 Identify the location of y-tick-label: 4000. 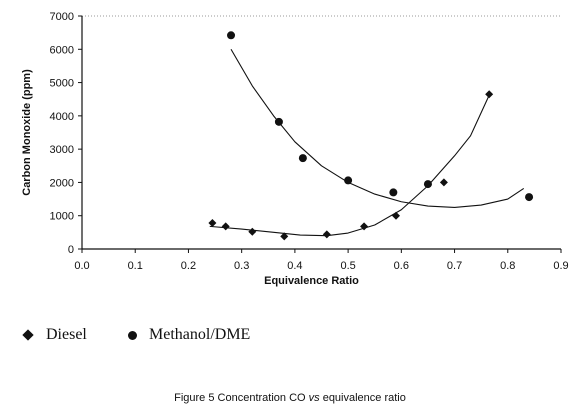
(62, 117).